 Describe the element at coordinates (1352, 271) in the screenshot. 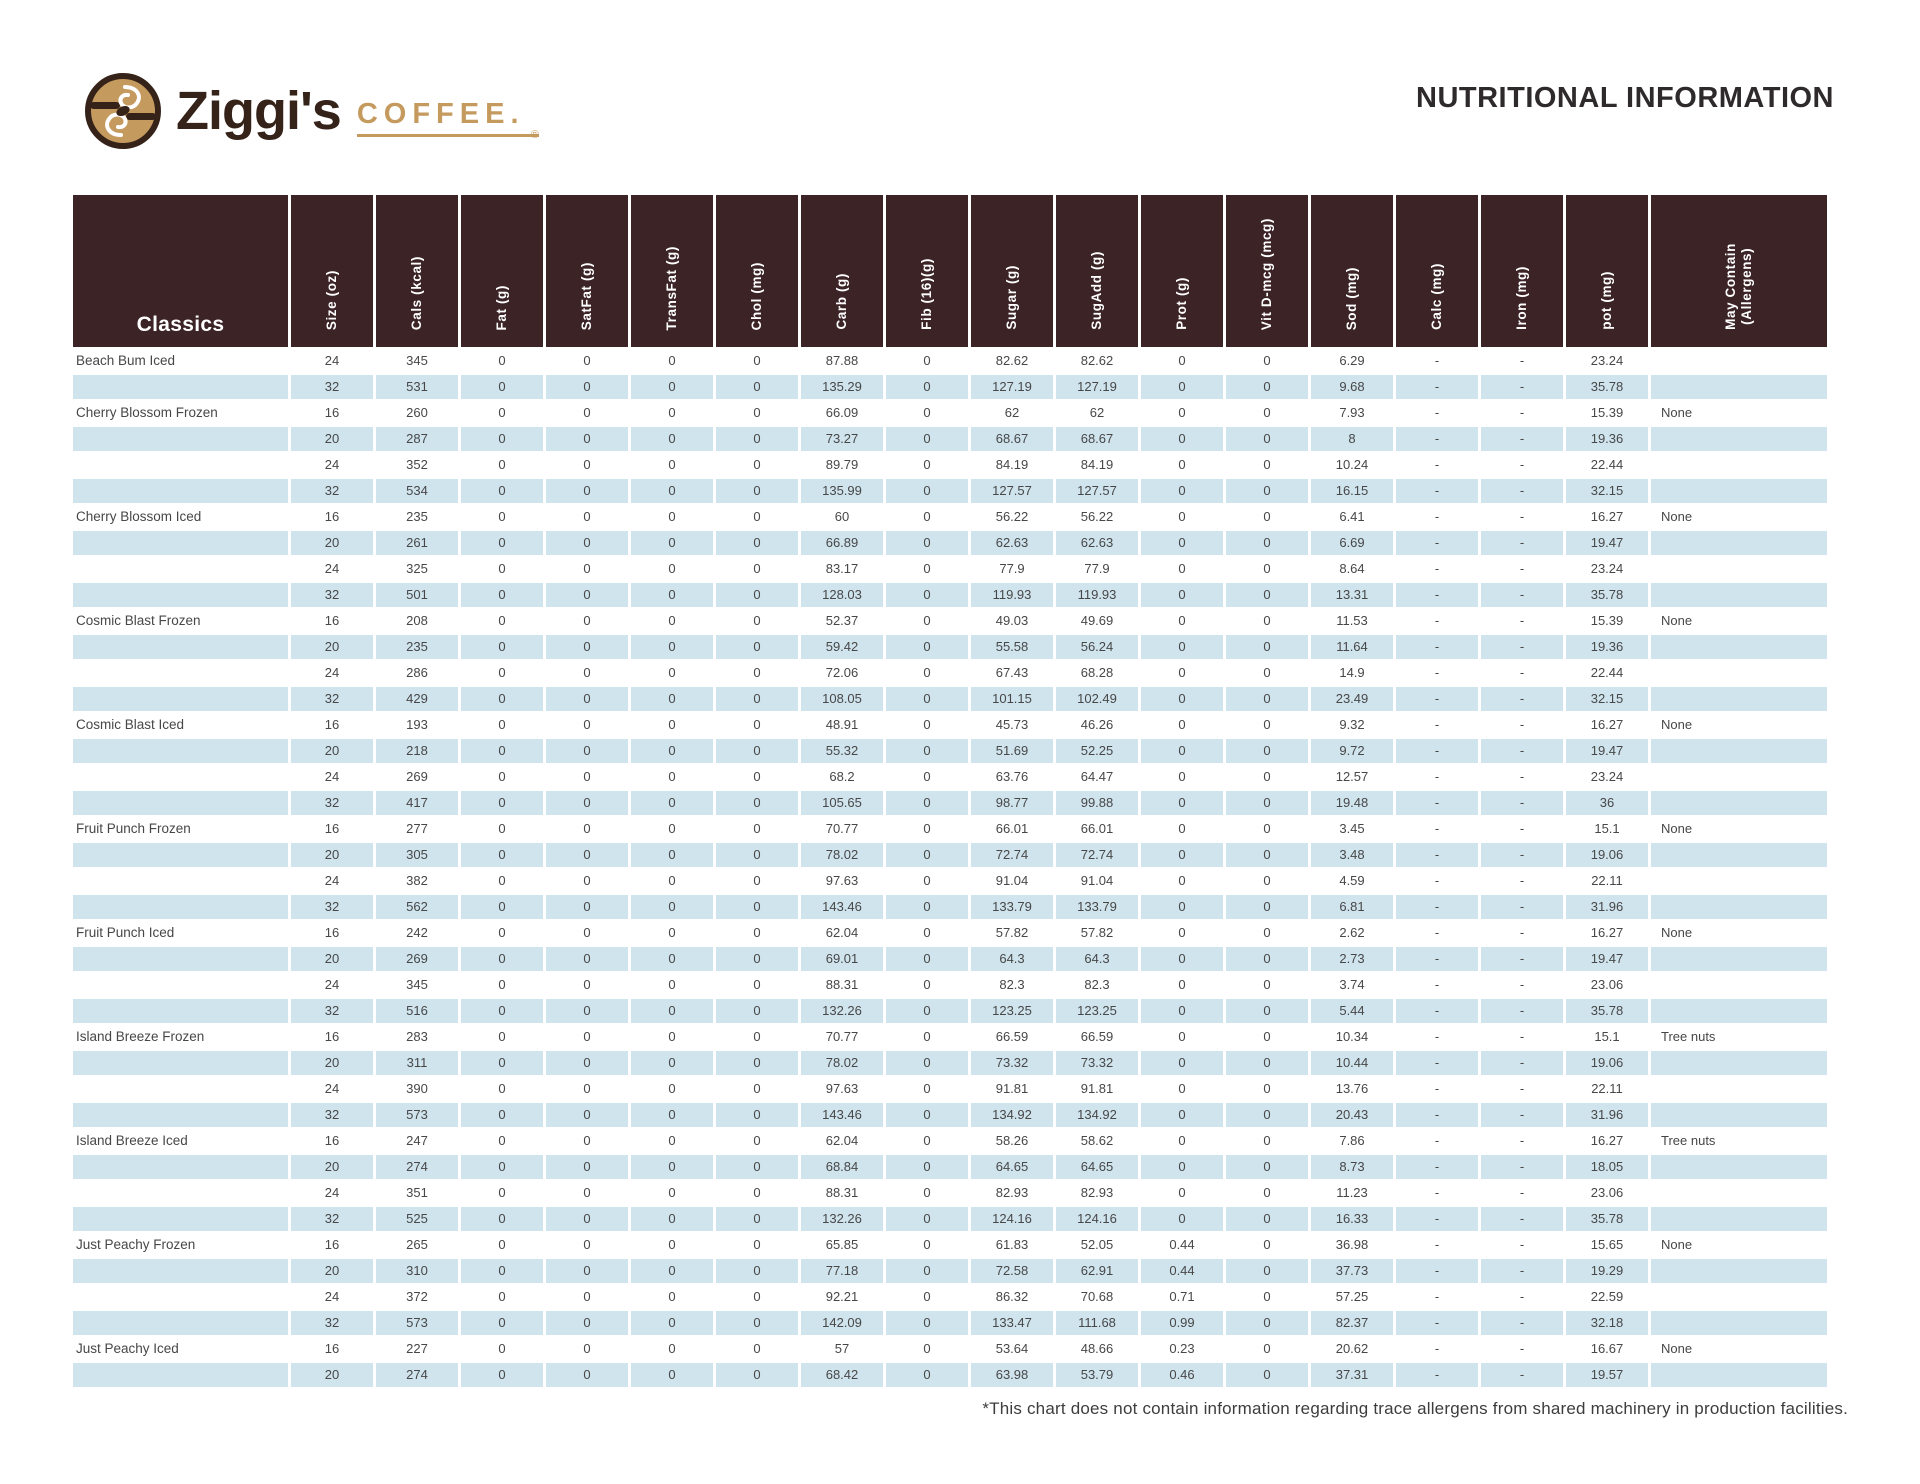

I see `column-header: Sod (mg)` at that location.